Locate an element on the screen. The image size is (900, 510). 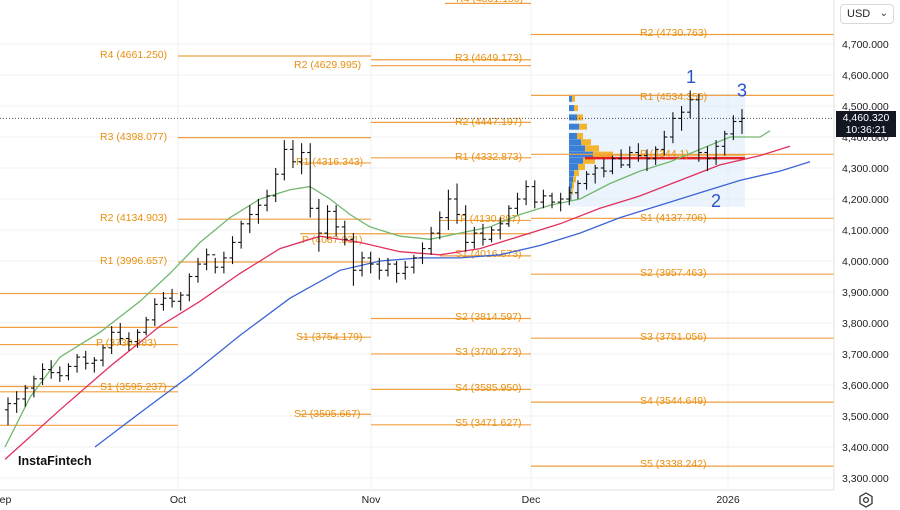
pivot-label: R3 (4649.173) is located at coordinates (488, 58).